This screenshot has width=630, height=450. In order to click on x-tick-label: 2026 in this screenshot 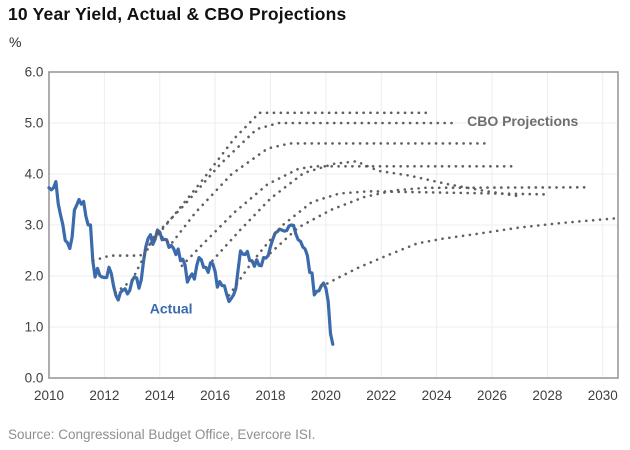, I will do `click(492, 395)`.